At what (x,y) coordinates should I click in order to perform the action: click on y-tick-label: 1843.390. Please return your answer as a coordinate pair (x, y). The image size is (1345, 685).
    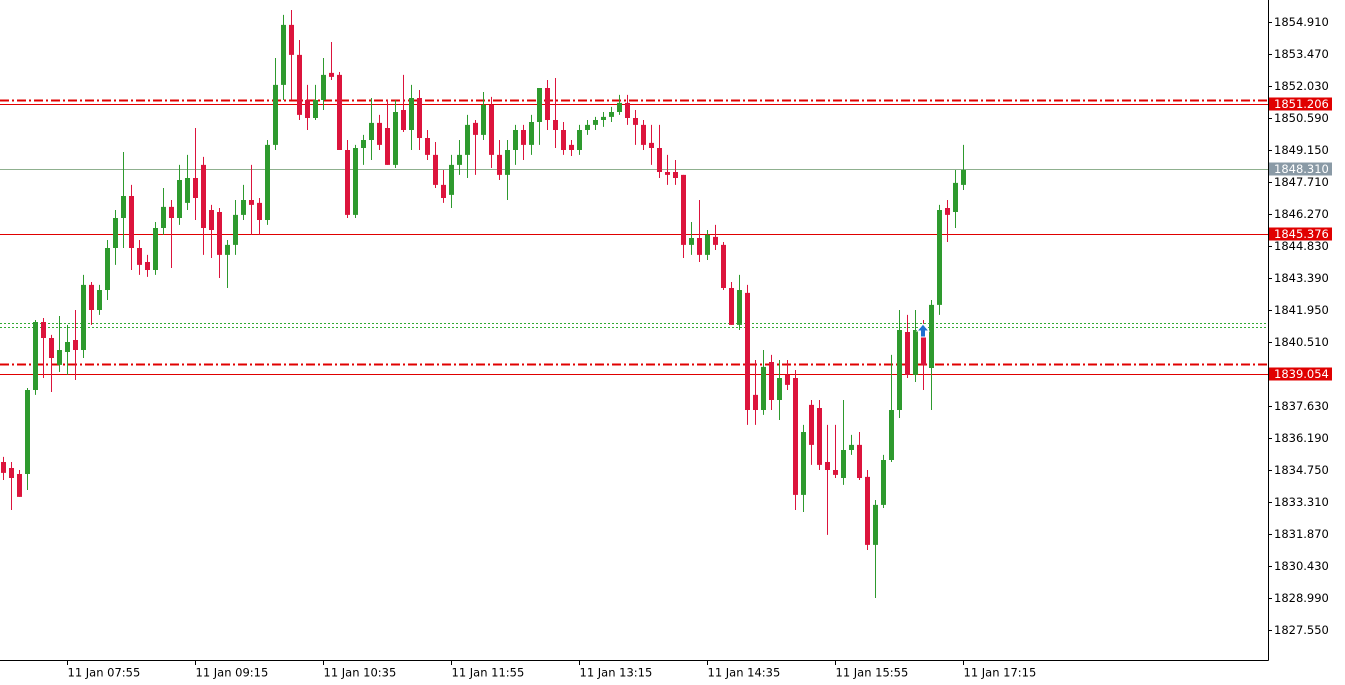
    Looking at the image, I should click on (1301, 278).